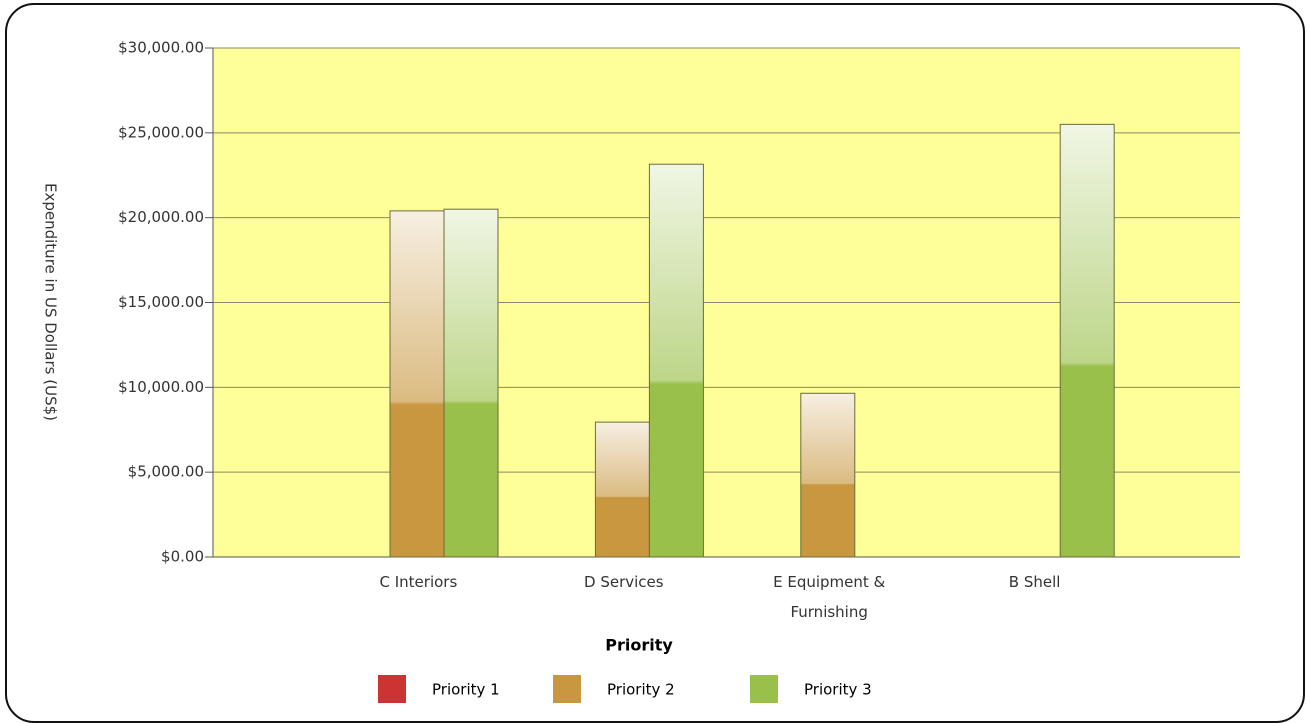 The width and height of the screenshot is (1310, 723). What do you see at coordinates (166, 472) in the screenshot?
I see `y-tick-label: $5,000.00` at bounding box center [166, 472].